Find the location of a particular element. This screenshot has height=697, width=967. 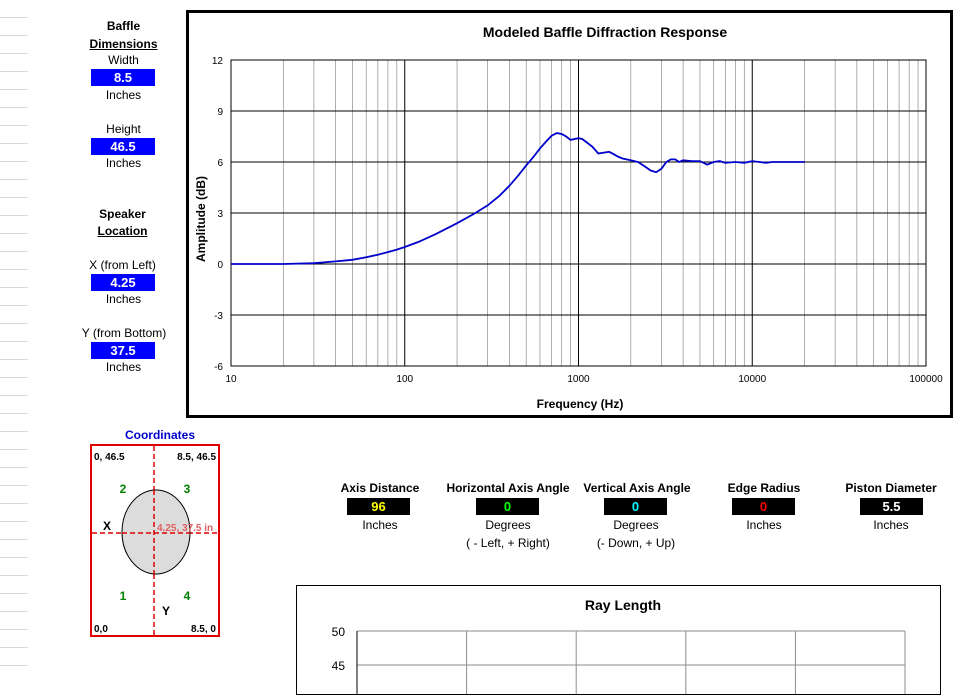

piston-diameter-label: Piston Diameter is located at coordinates (891, 488).